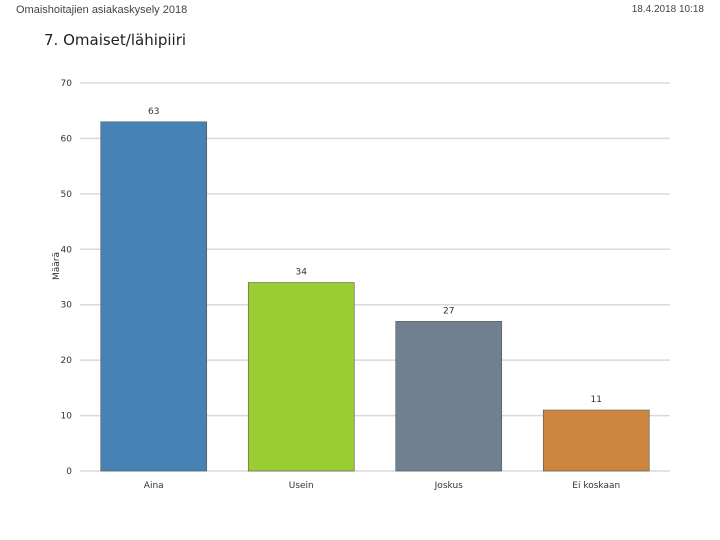 The image size is (720, 540). Describe the element at coordinates (301, 486) in the screenshot. I see `x-tick-label: Usein` at that location.